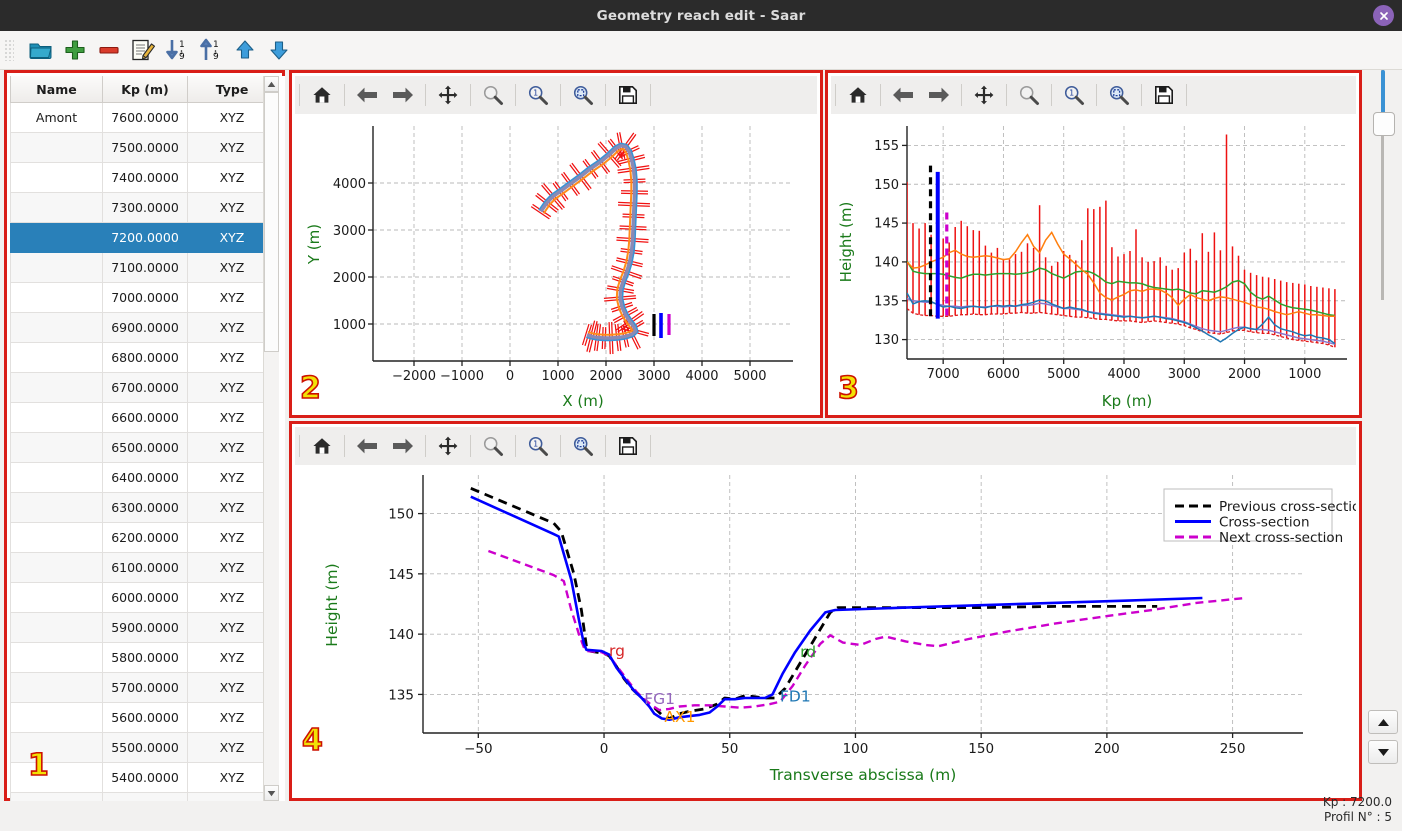 The image size is (1402, 831). Describe the element at coordinates (143, 447) in the screenshot. I see `table-row: 6500.0000 XYZ` at that location.